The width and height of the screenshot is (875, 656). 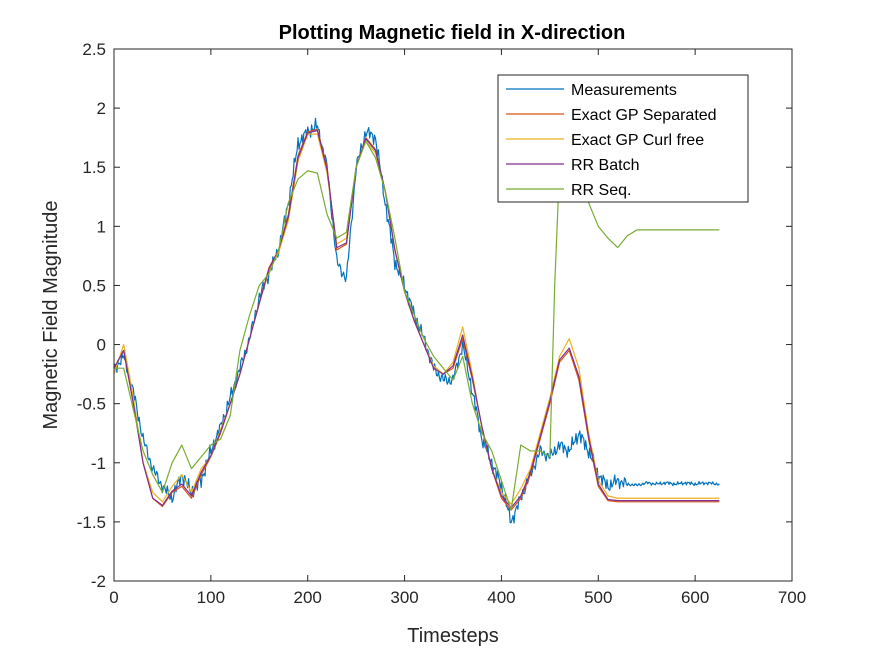 What do you see at coordinates (452, 33) in the screenshot?
I see `chart-title: Plotting Magnetic field in X-direction` at bounding box center [452, 33].